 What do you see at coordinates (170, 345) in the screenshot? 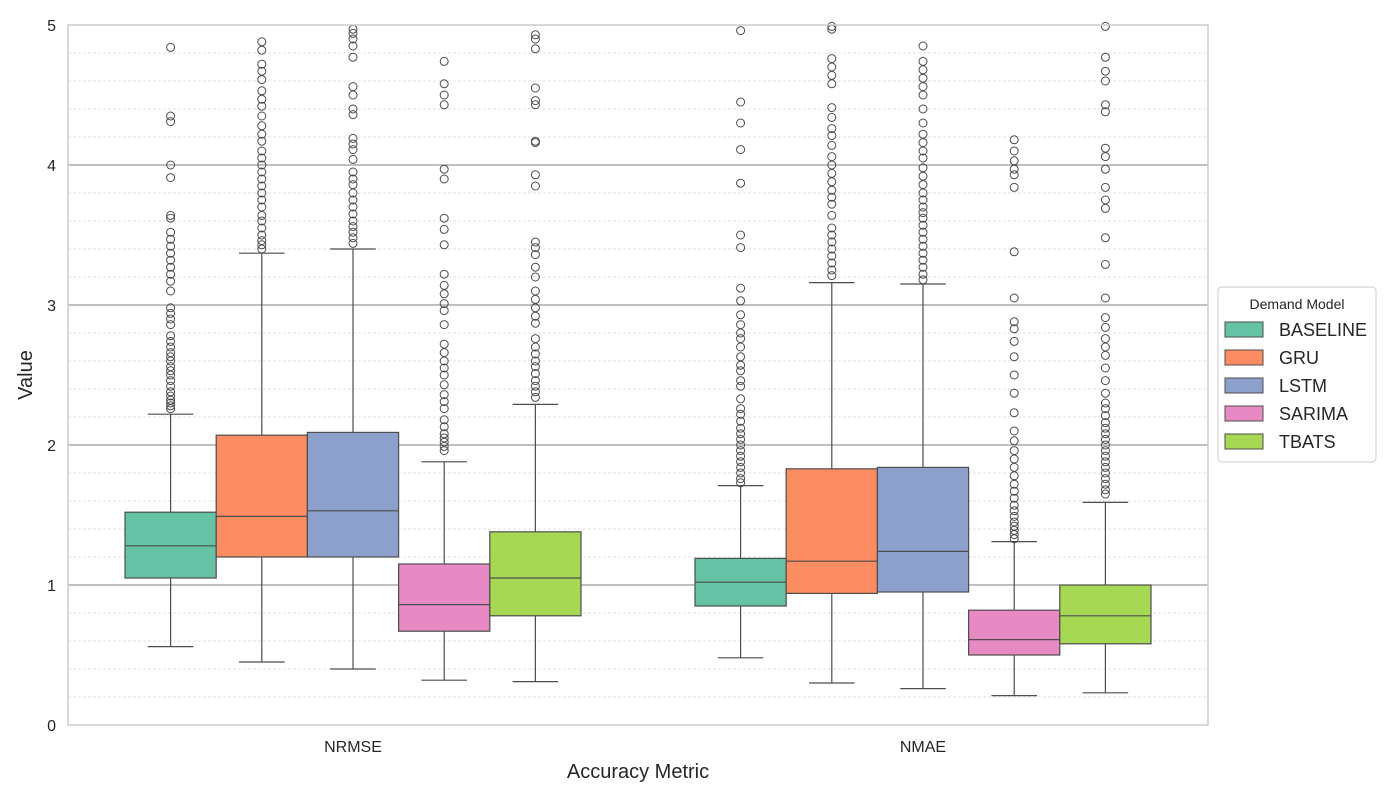
I see `box-baseline-nrmse` at bounding box center [170, 345].